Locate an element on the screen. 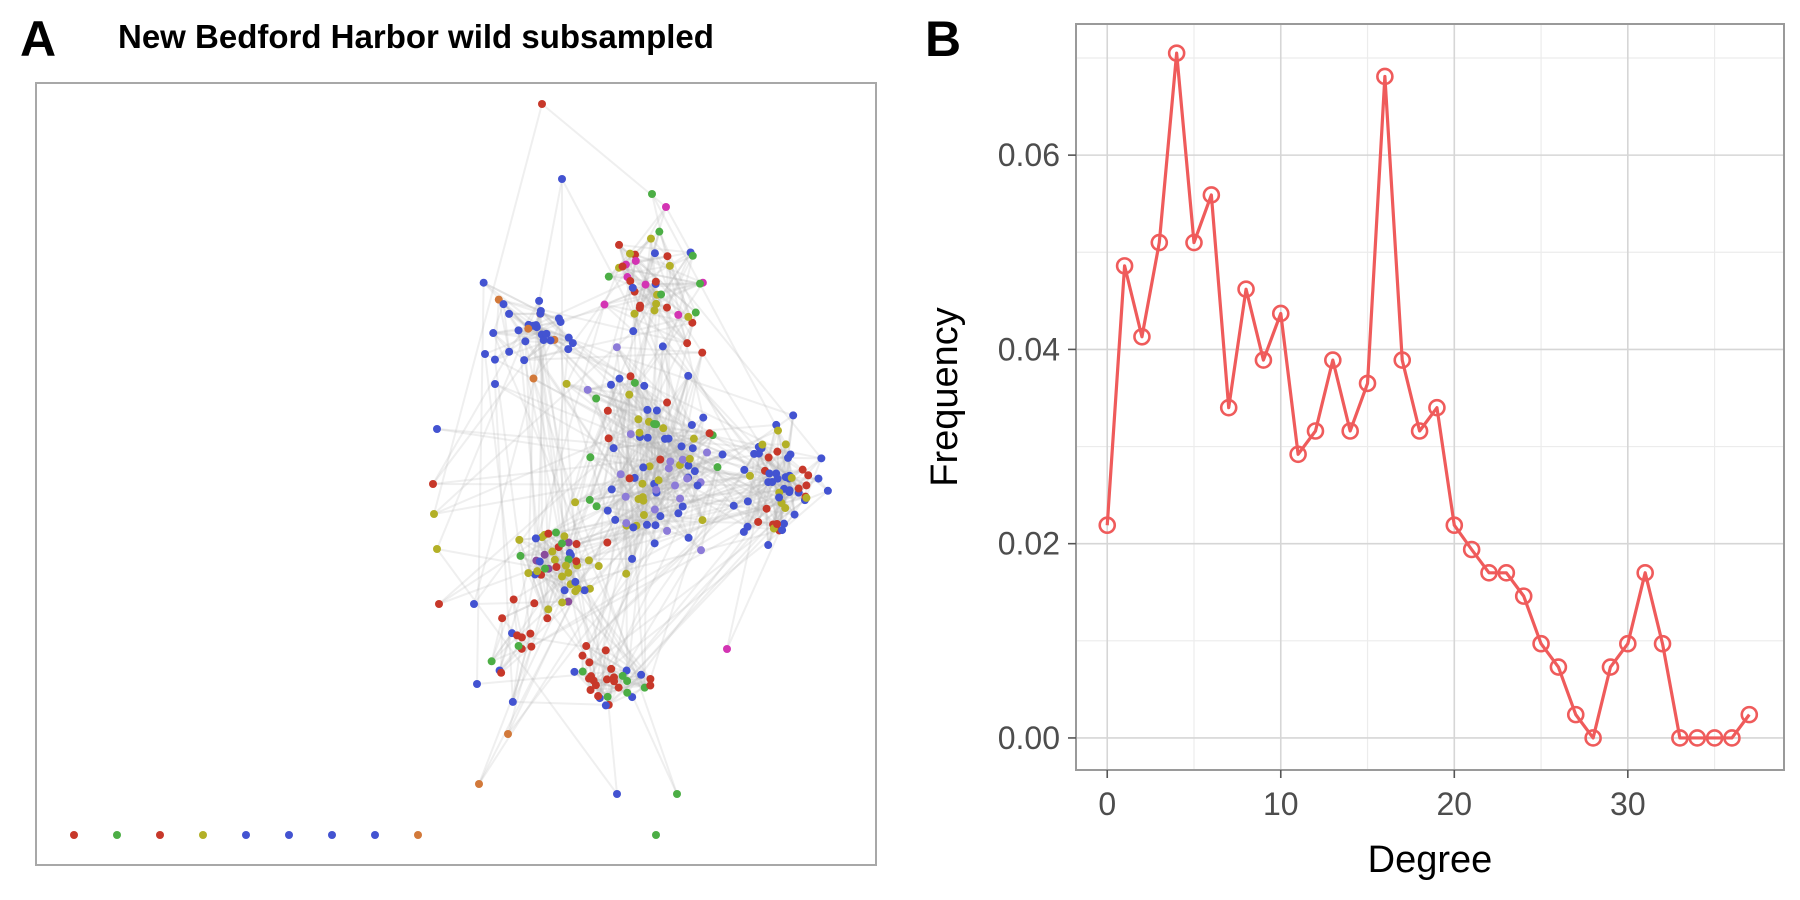 The width and height of the screenshot is (1800, 900). y-axis-label: Frequency is located at coordinates (945, 397).